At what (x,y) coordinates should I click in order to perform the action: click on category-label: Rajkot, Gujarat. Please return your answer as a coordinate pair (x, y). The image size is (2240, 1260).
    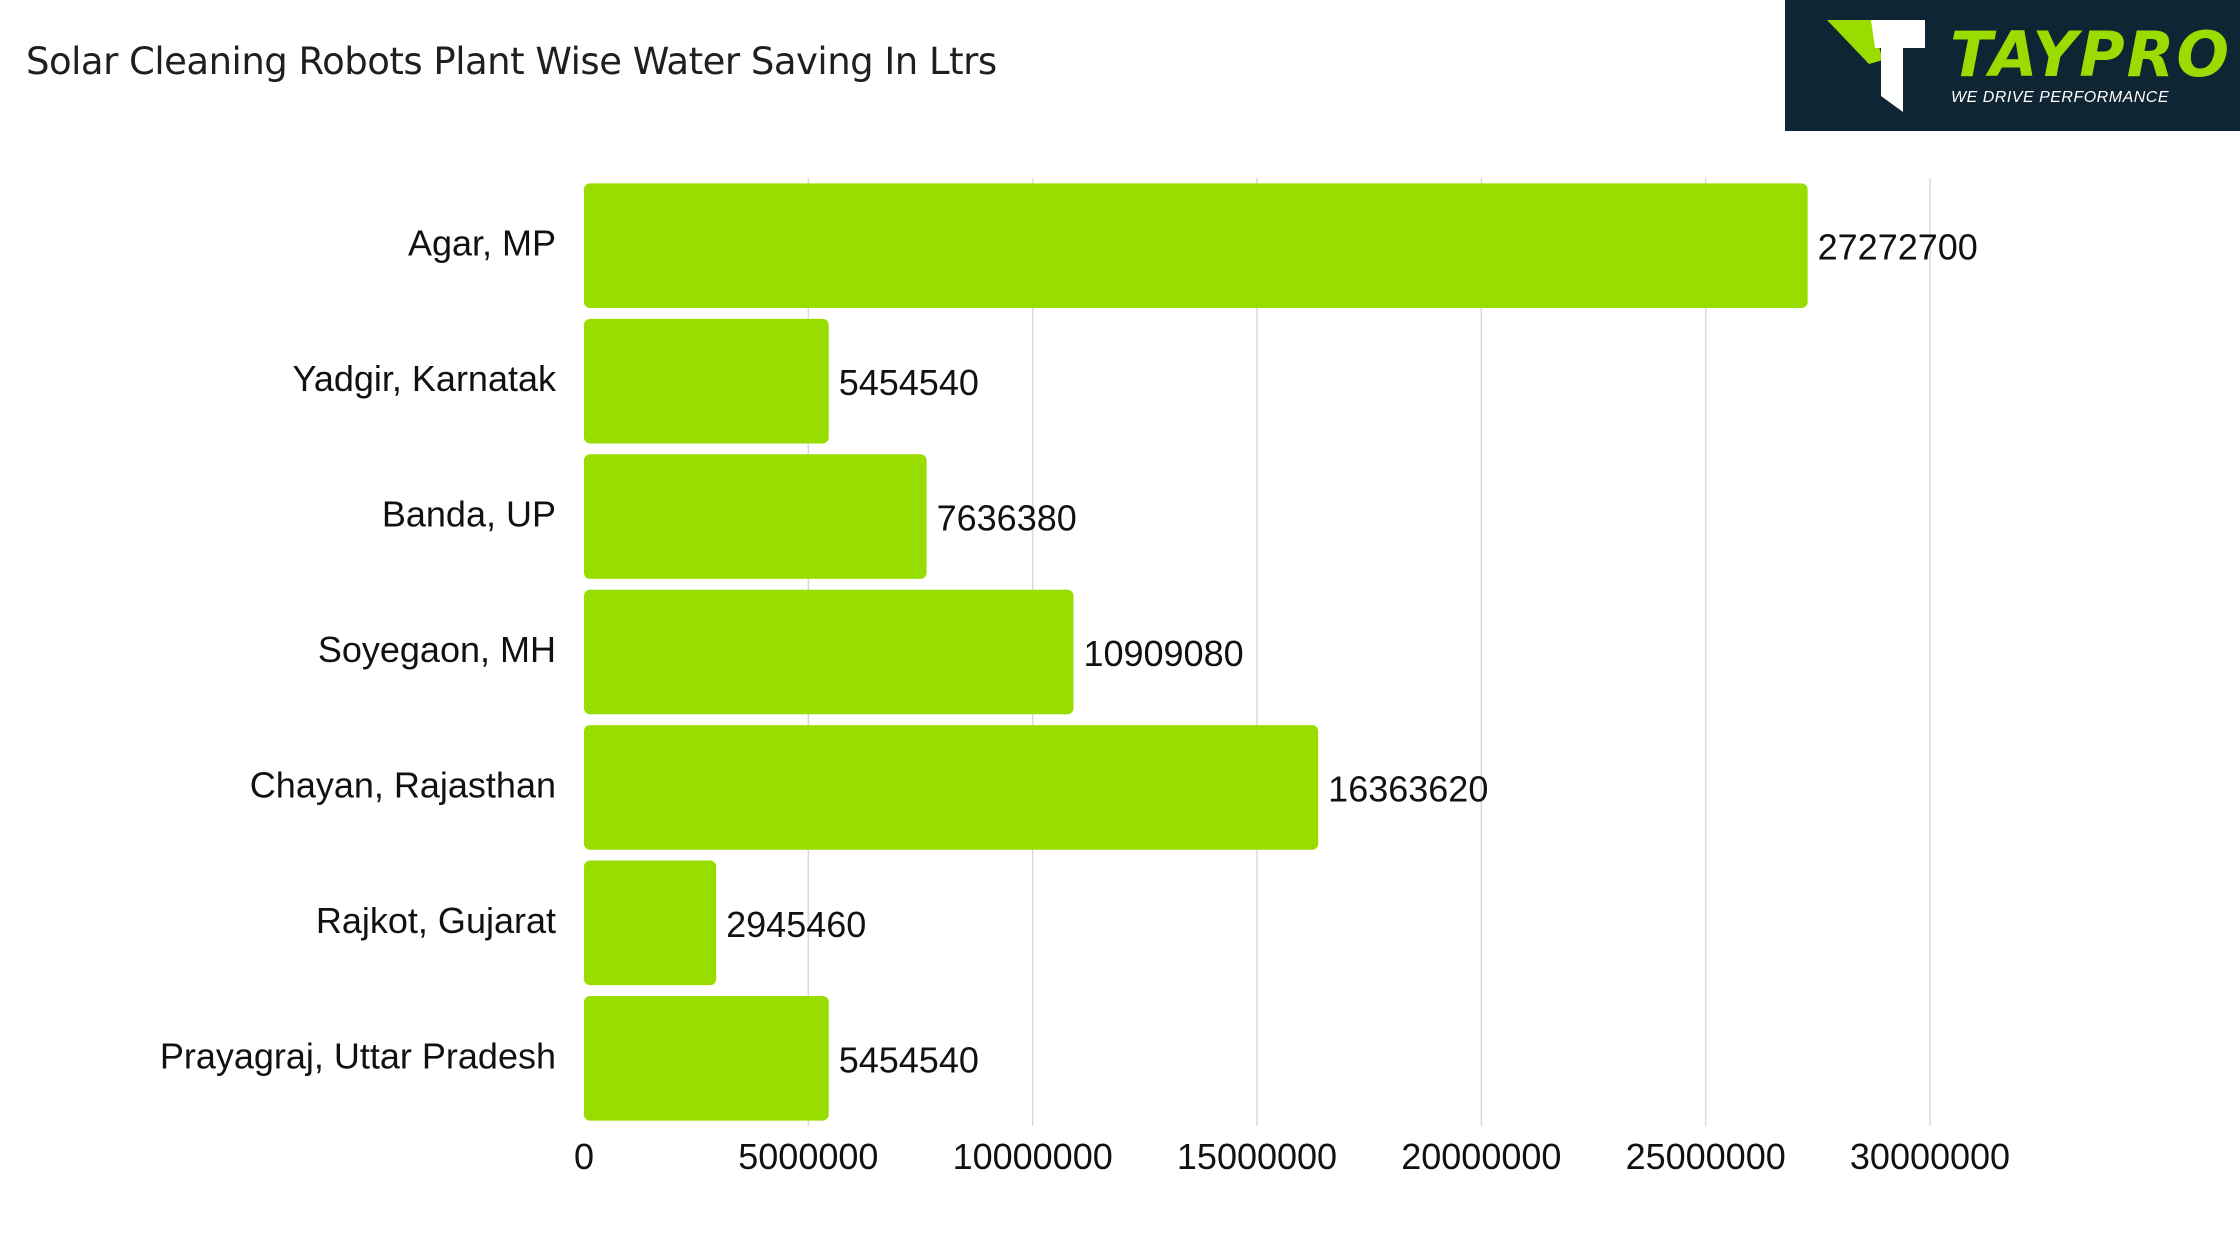
    Looking at the image, I should click on (436, 920).